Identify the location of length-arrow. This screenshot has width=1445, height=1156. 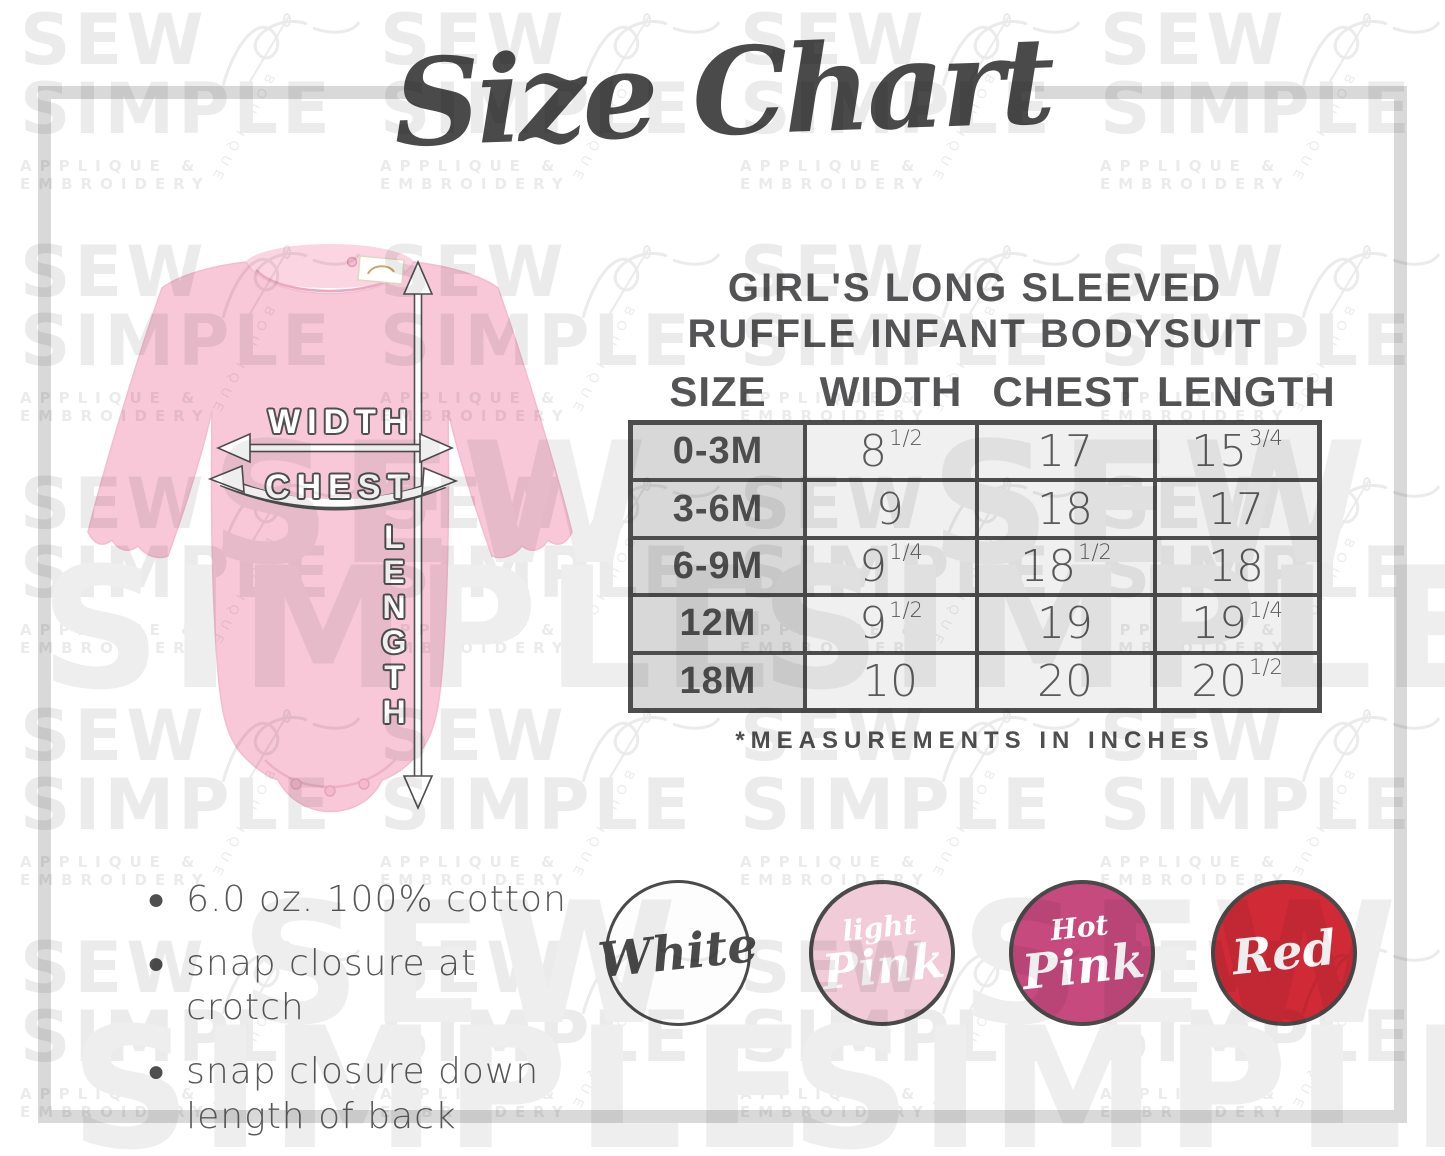
(418, 535).